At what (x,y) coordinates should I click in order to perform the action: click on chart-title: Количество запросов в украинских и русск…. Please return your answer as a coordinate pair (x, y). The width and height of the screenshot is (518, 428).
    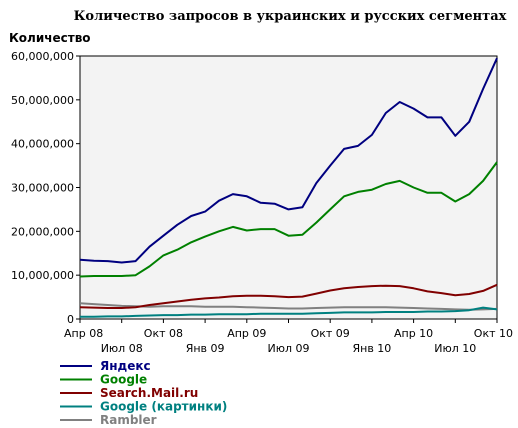
    Looking at the image, I should click on (290, 16).